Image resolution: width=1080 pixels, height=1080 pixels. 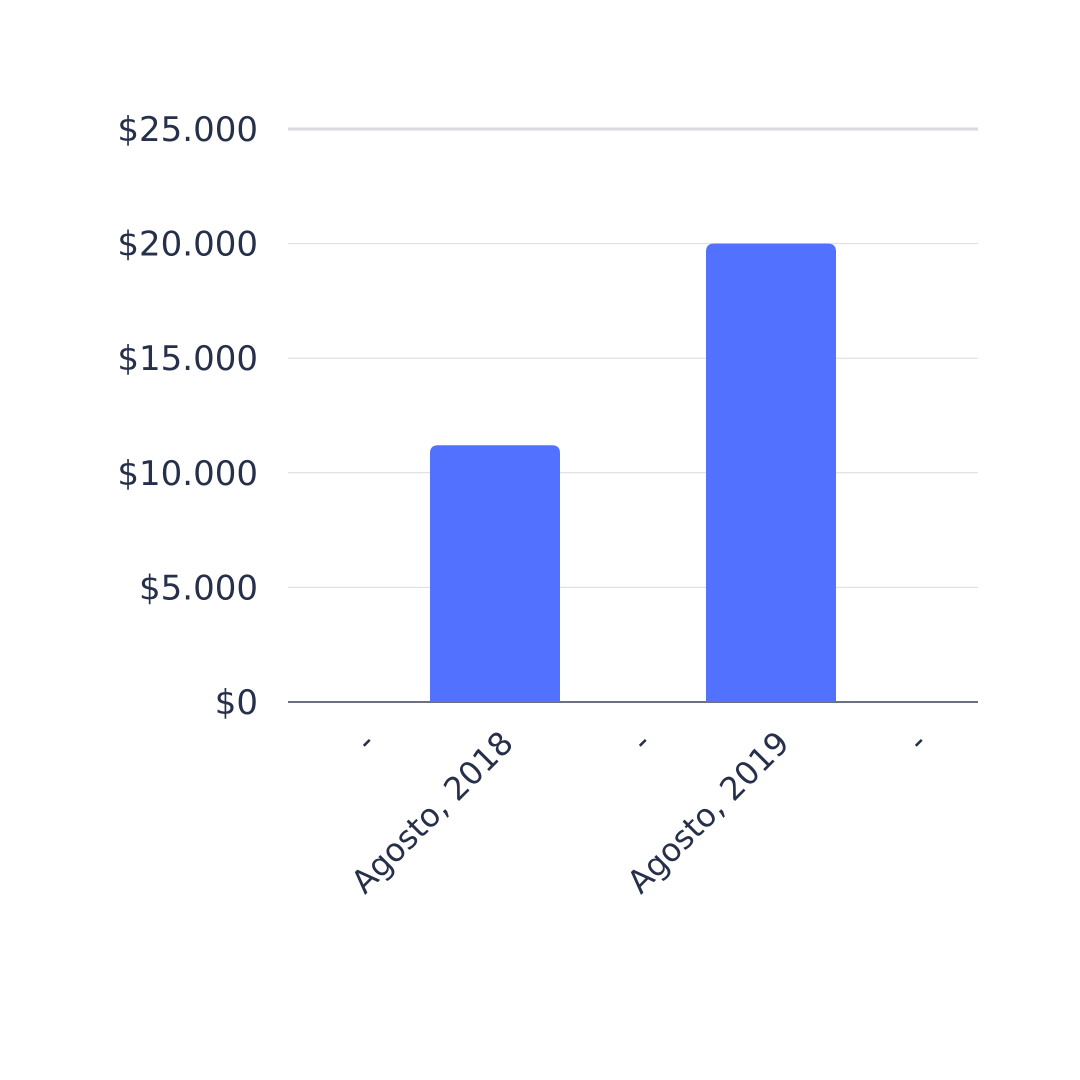 What do you see at coordinates (187, 245) in the screenshot?
I see `y-tick-label: $20.000` at bounding box center [187, 245].